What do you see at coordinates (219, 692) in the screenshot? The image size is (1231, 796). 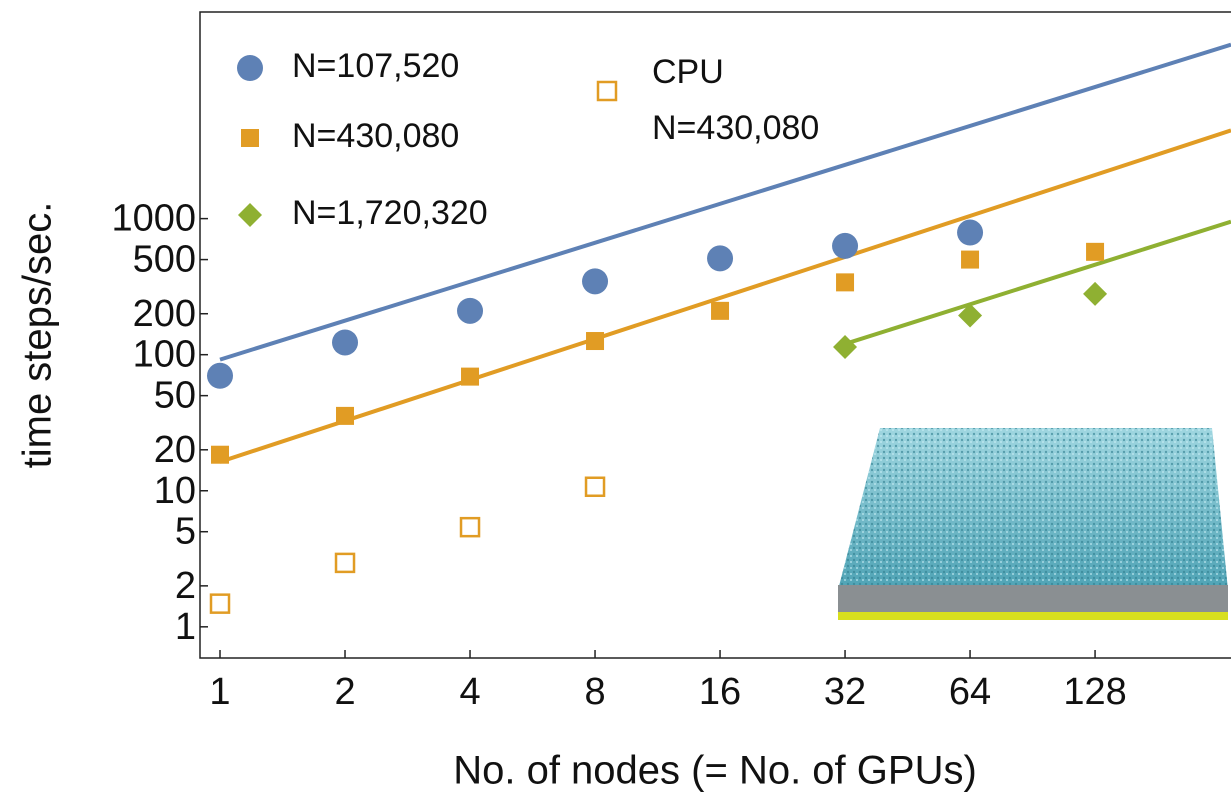 I see `x-tick-label: 1` at bounding box center [219, 692].